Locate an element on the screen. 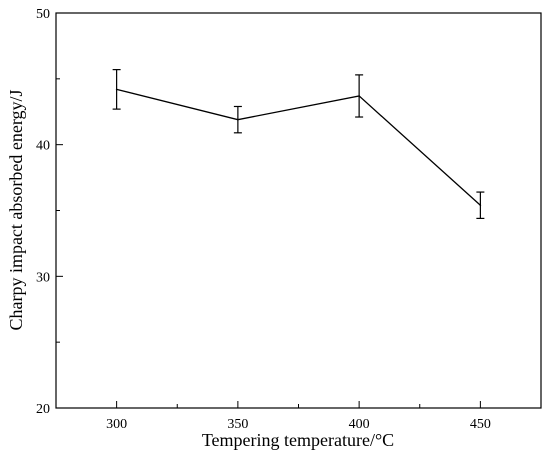 This screenshot has width=550, height=457. y-axis-ticks: 20 30 40 50 is located at coordinates (49, 212).